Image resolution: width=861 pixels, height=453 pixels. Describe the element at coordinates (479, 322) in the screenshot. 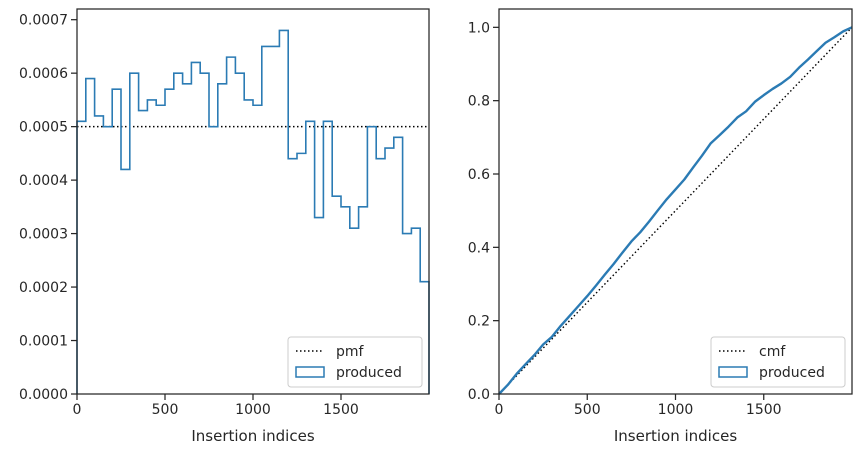

I see `right-y-tick-label: 0.2` at that location.